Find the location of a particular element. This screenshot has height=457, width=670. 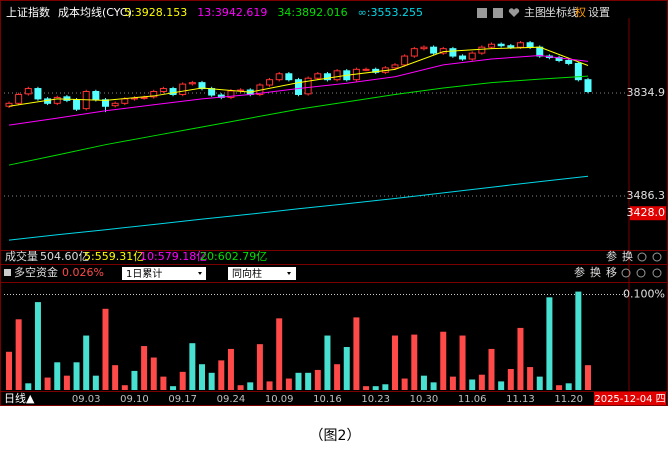

dropdown-text: 1日累计 is located at coordinates (144, 273).